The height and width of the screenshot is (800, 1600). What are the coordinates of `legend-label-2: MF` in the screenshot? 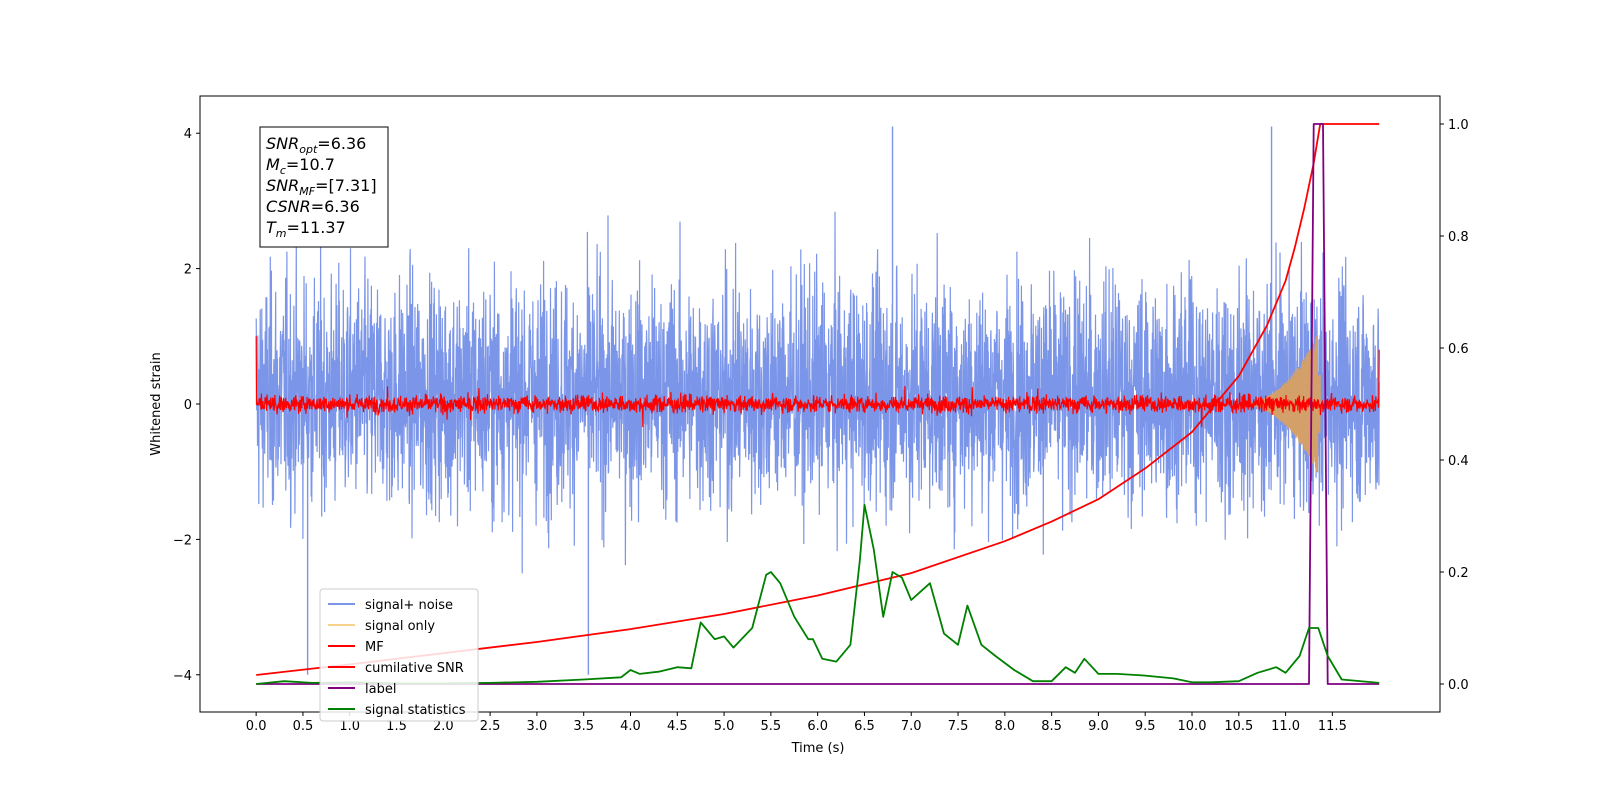 It's located at (374, 647).